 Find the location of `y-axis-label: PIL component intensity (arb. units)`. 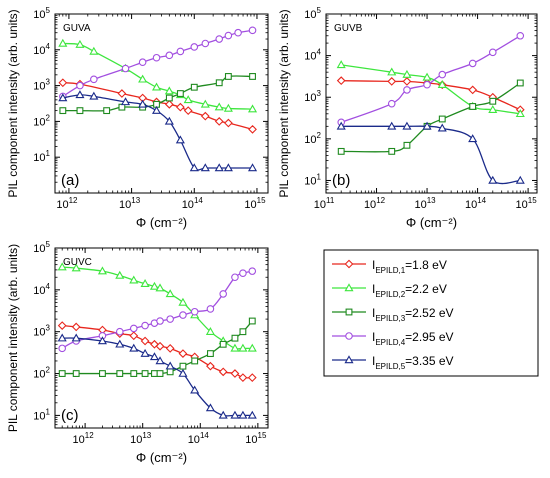

y-axis-label: PIL component intensity (arb. units) is located at coordinates (13, 338).